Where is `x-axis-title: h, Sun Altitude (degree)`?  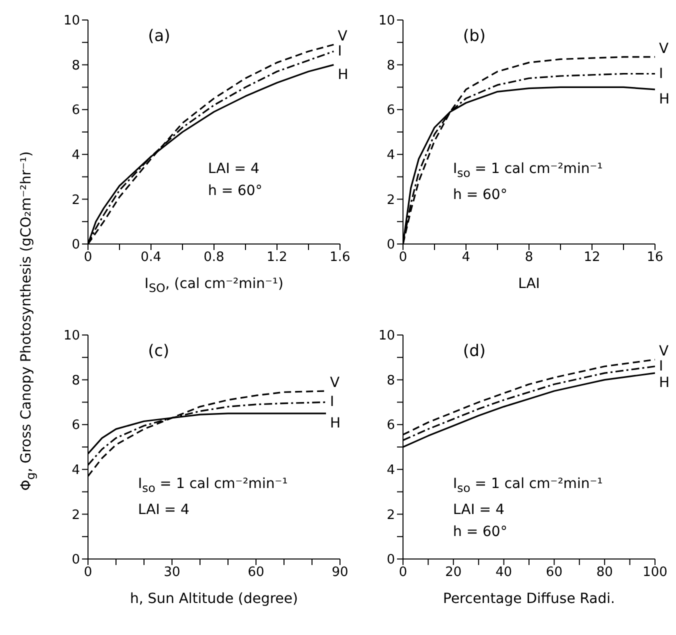 x-axis-title: h, Sun Altitude (degree) is located at coordinates (214, 599).